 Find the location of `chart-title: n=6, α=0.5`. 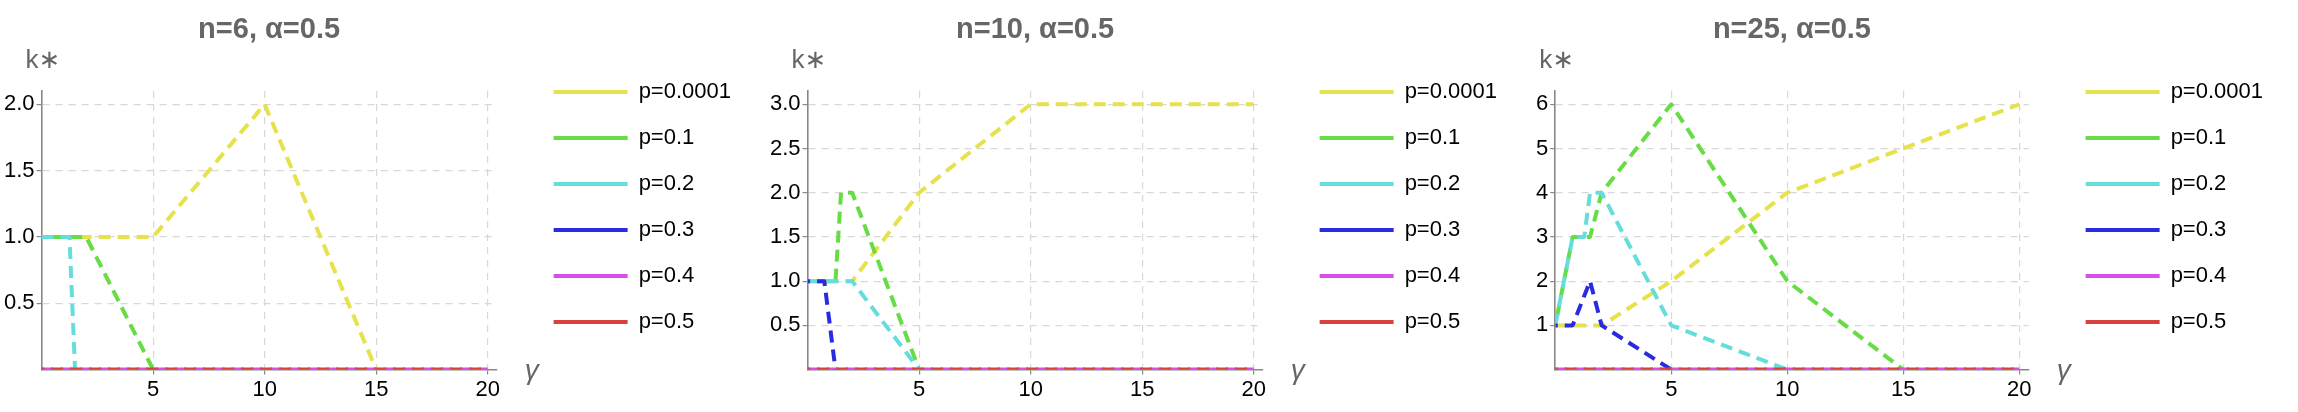

chart-title: n=6, α=0.5 is located at coordinates (269, 28).